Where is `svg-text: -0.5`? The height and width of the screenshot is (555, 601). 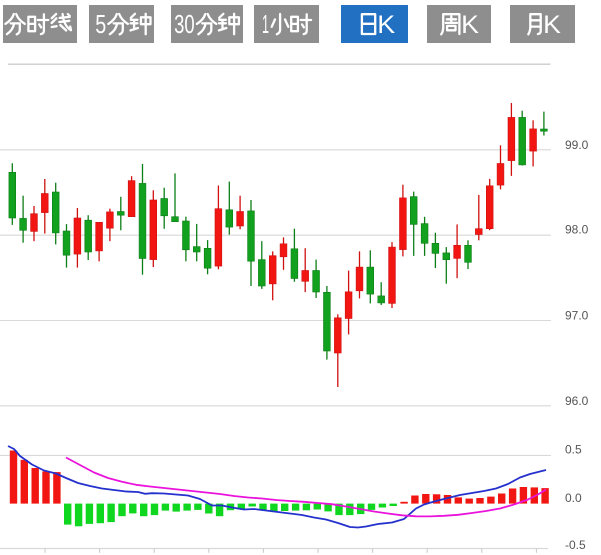
svg-text: -0.5 is located at coordinates (575, 545).